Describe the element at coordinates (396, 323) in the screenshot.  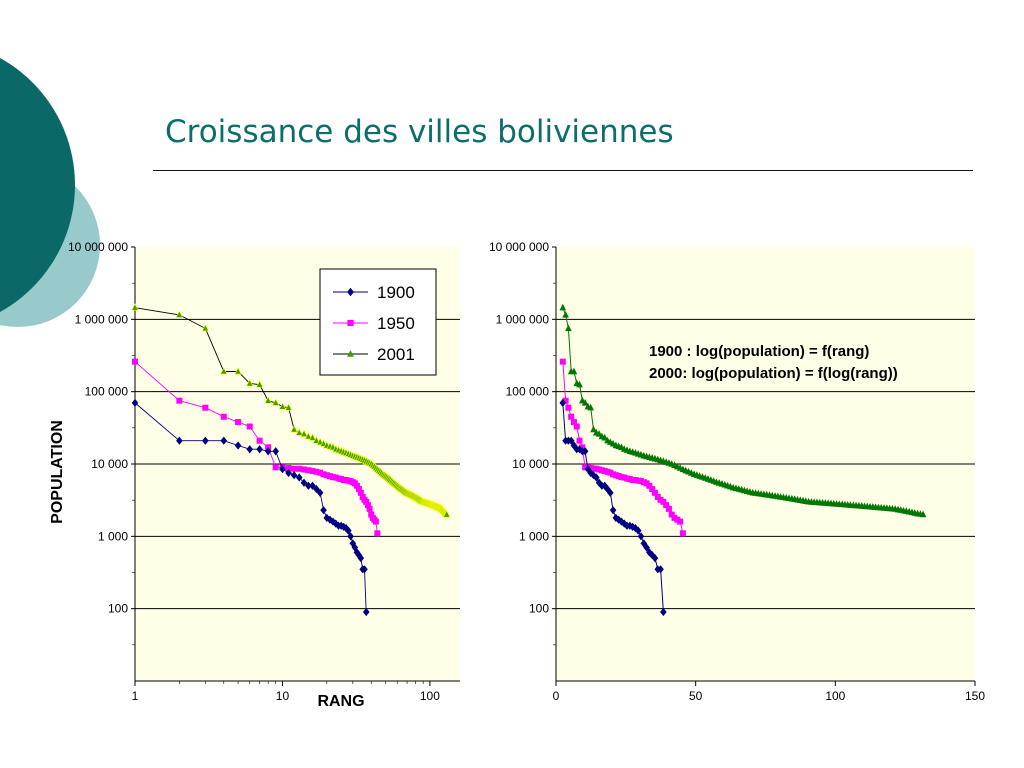
I see `legend-label: 1950` at that location.